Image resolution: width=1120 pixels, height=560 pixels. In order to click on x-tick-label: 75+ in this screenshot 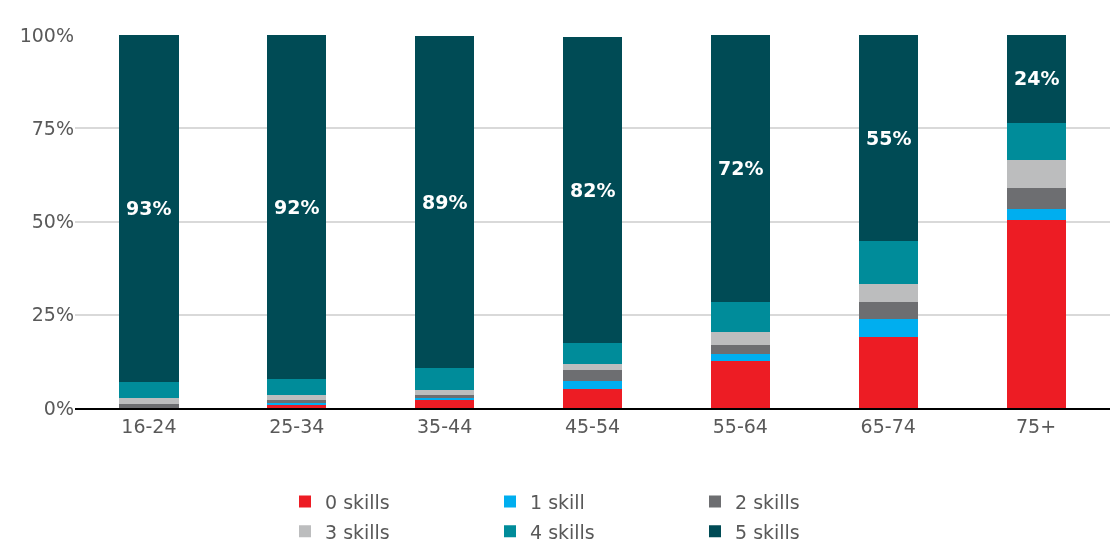, I will do `click(1036, 425)`.